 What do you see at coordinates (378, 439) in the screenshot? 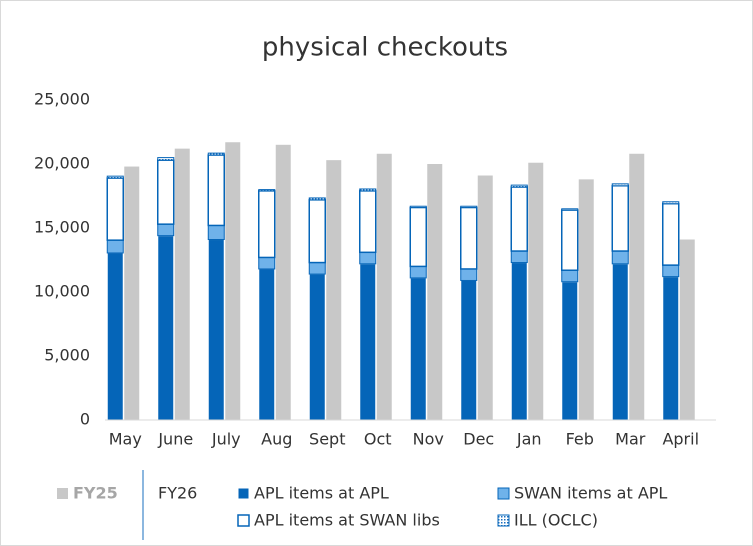
I see `x-tick-label: Oct` at bounding box center [378, 439].